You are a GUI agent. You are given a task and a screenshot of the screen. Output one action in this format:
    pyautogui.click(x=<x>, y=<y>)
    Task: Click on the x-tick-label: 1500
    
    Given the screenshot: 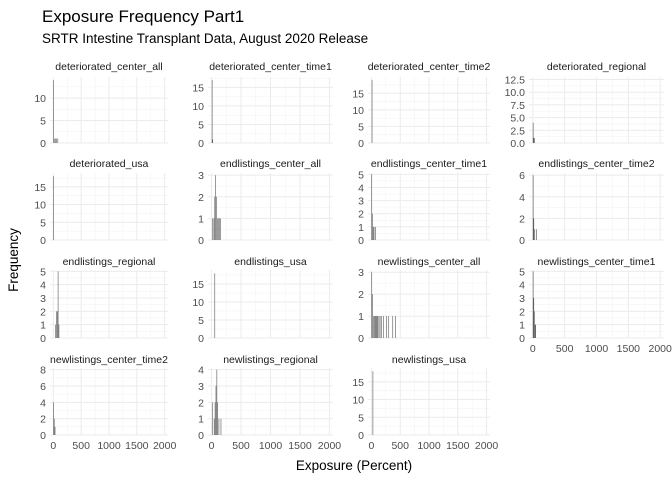 What is the action you would take?
    pyautogui.click(x=629, y=349)
    